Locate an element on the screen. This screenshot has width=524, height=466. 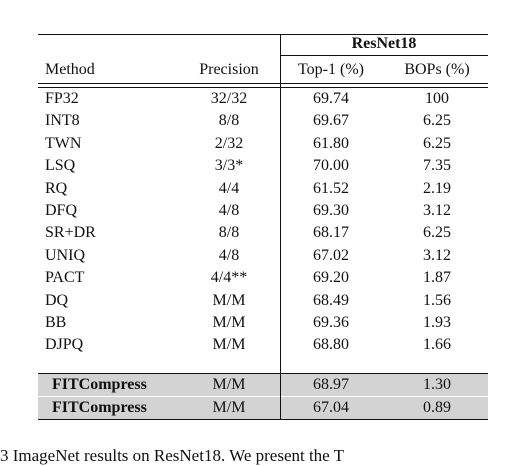
table-cell: 1.30 is located at coordinates (437, 384).